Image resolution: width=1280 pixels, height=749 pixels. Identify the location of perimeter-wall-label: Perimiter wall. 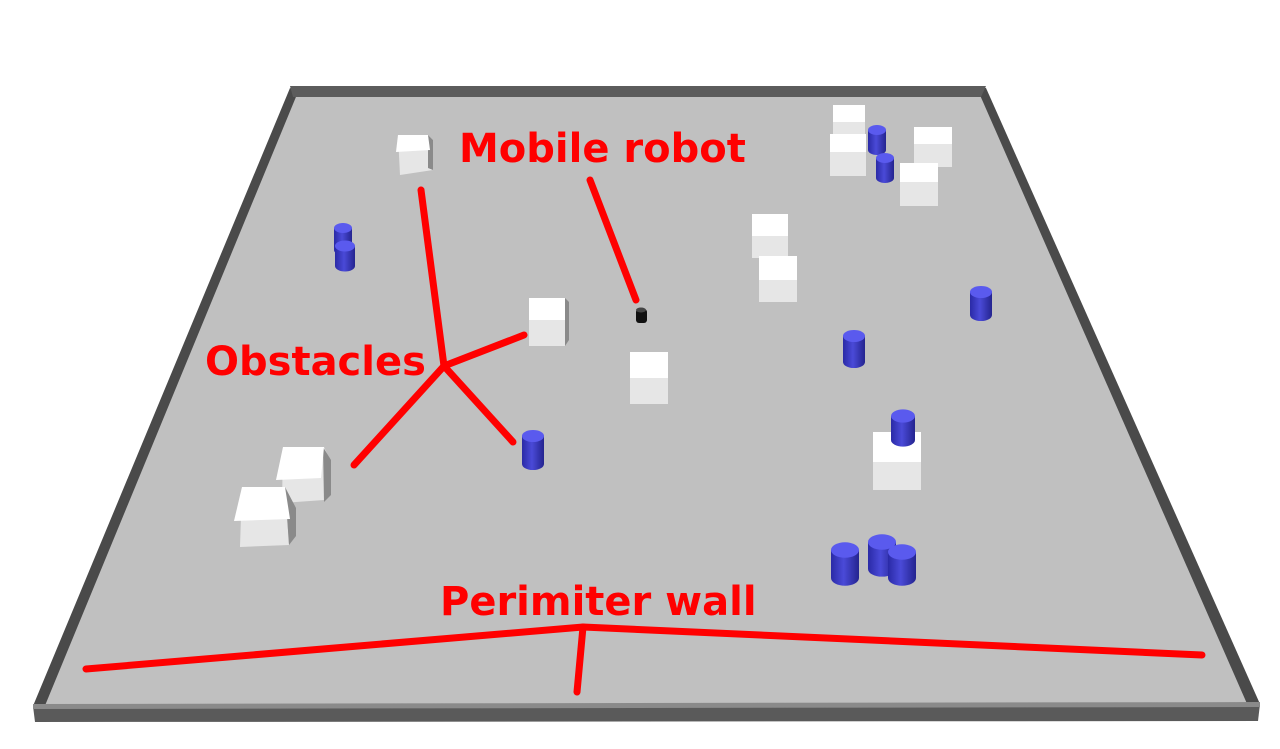
(598, 602).